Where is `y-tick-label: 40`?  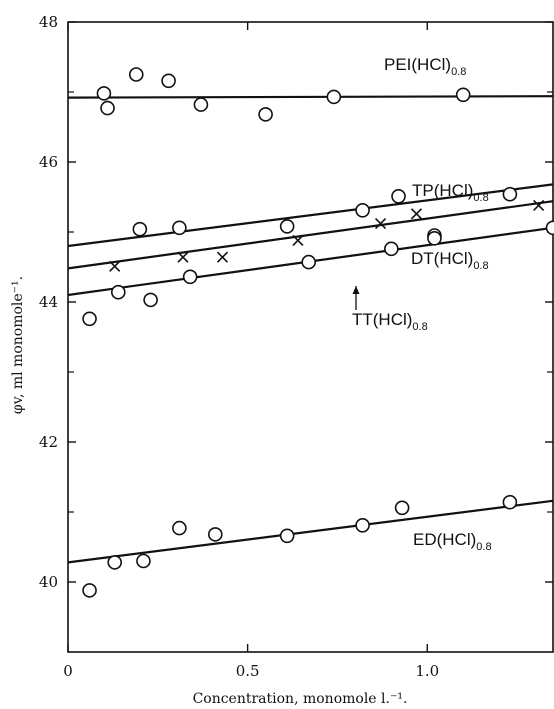
y-tick-label: 40 is located at coordinates (48, 582).